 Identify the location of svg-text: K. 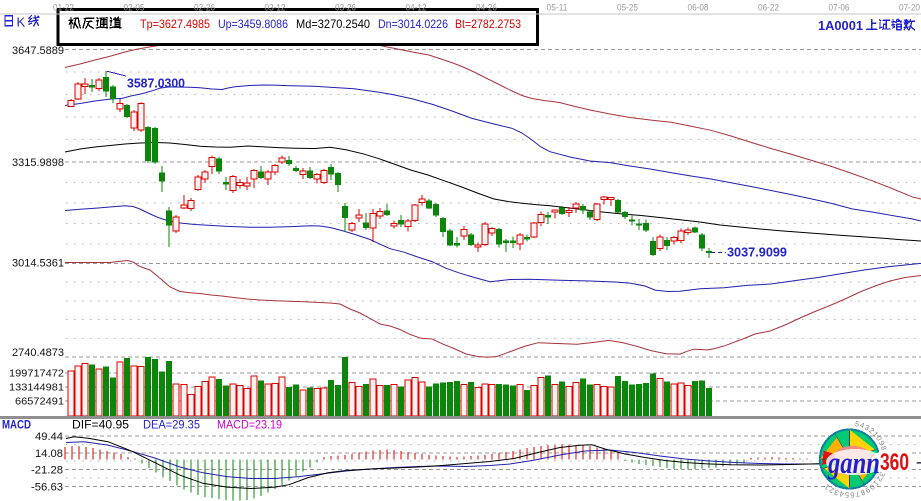
(21, 22).